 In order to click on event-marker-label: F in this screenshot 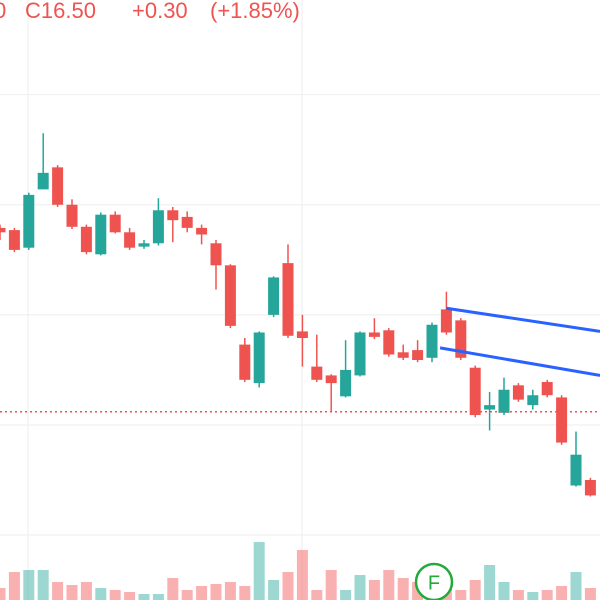, I will do `click(434, 583)`.